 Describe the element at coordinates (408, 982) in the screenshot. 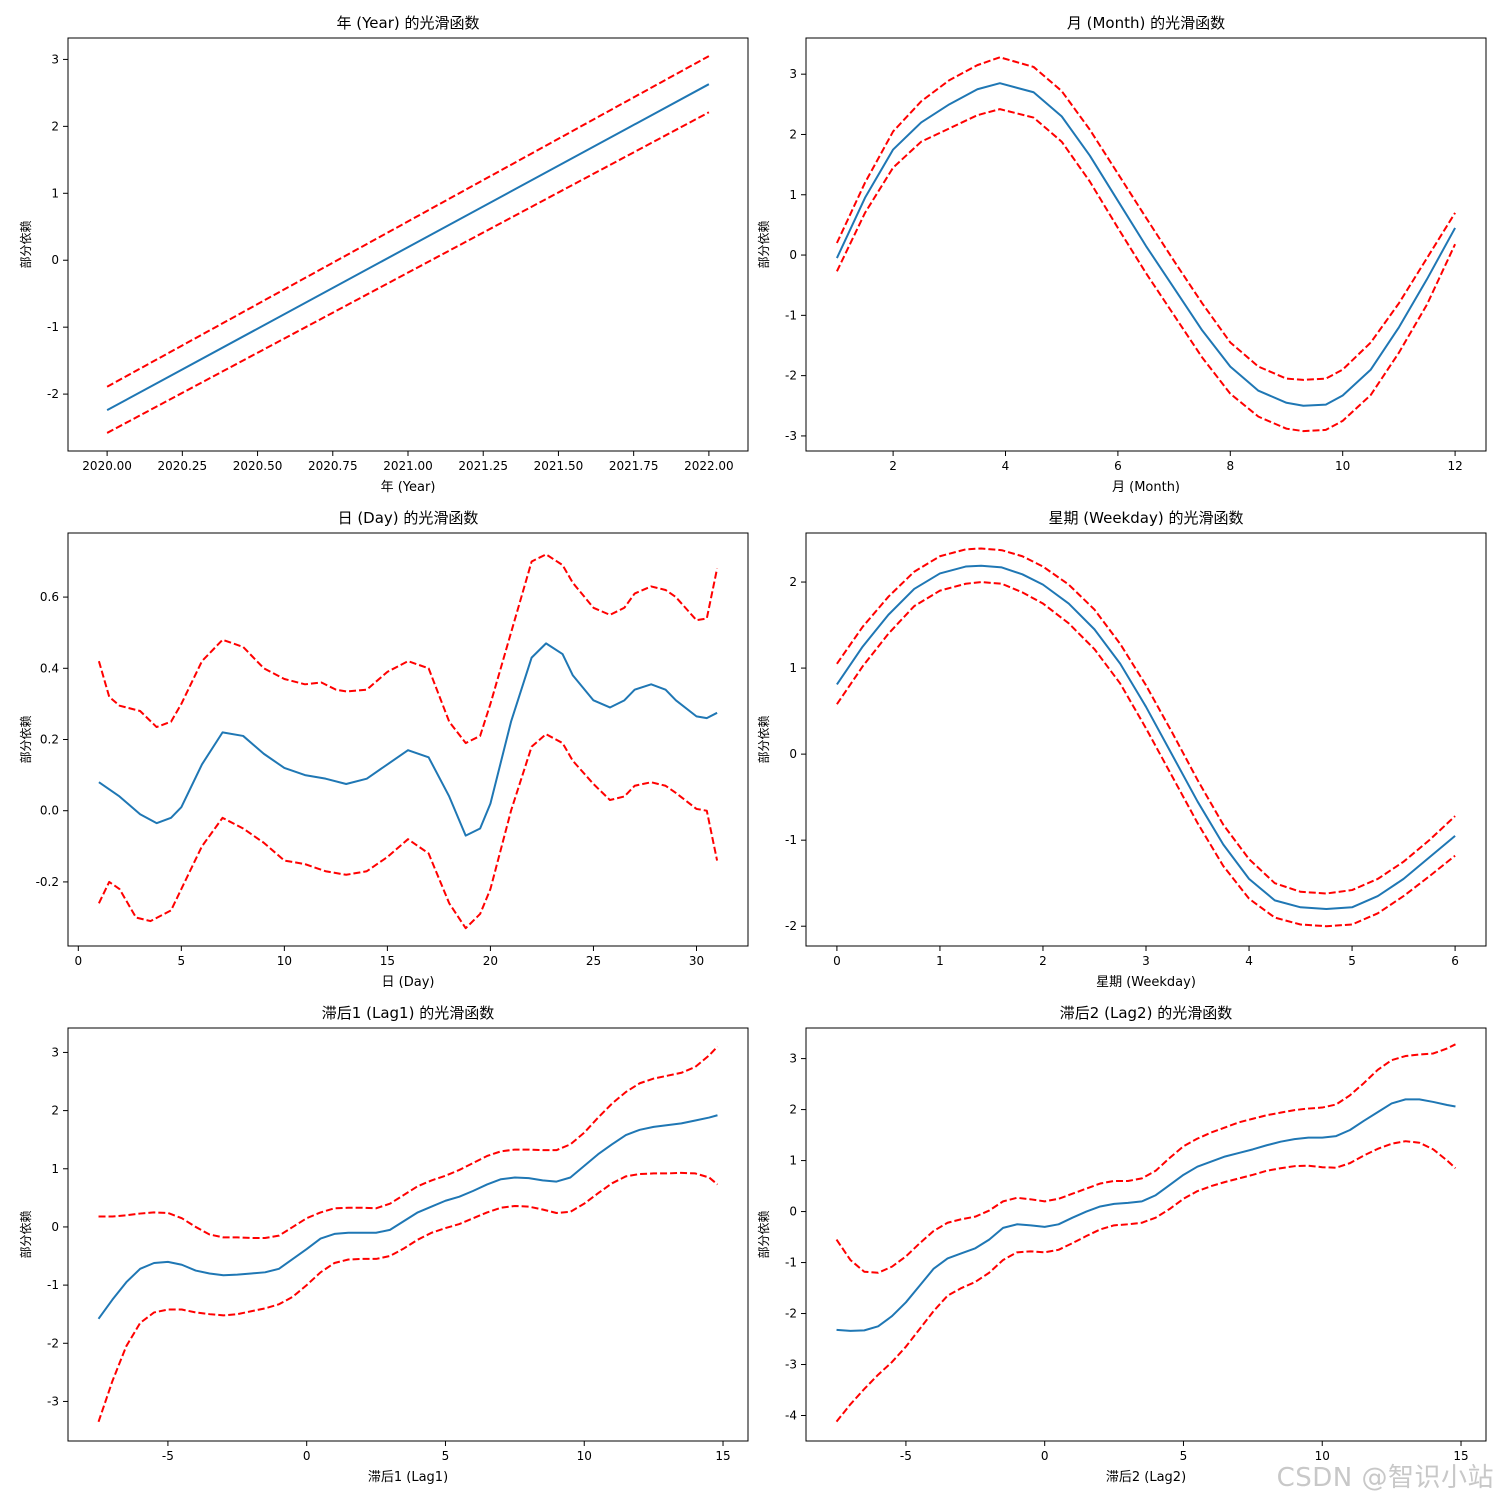

I see `x-axis-label: 日 (Day)` at that location.